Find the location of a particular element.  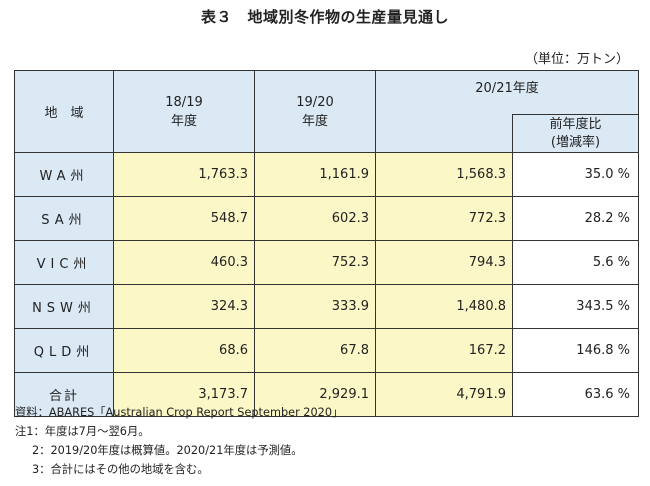

value-2021: 794.3 is located at coordinates (444, 262).